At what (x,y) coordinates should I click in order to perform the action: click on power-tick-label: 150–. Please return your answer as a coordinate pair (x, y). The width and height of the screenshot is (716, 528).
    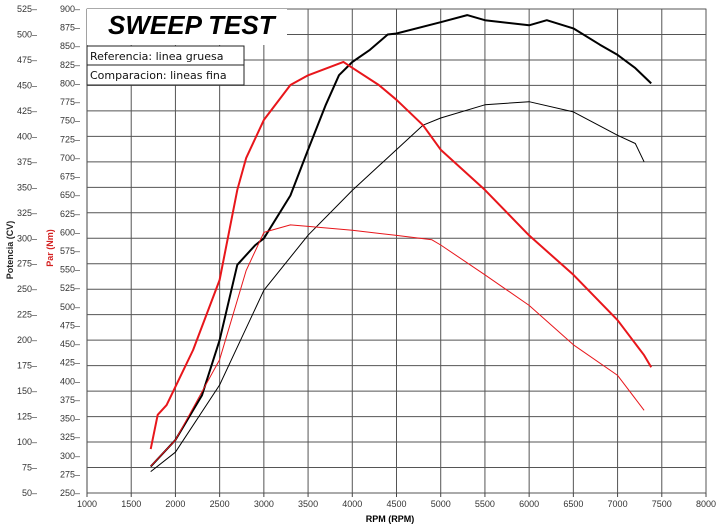
    Looking at the image, I should click on (27, 391).